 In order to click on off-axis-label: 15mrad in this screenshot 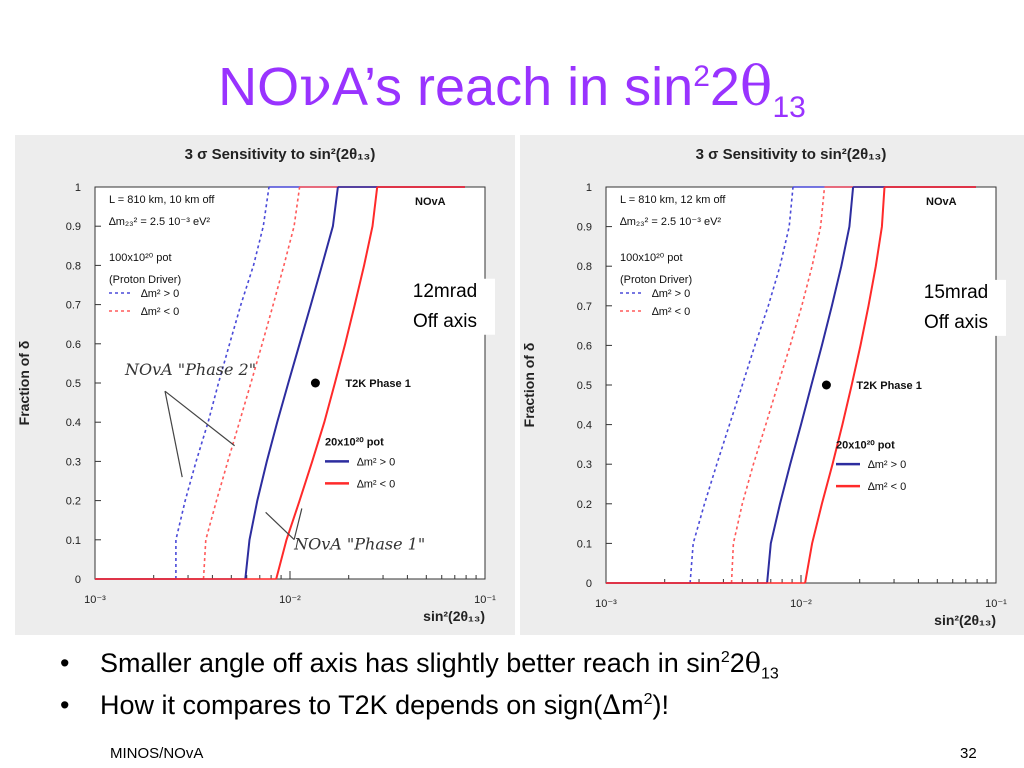, I will do `click(956, 292)`.